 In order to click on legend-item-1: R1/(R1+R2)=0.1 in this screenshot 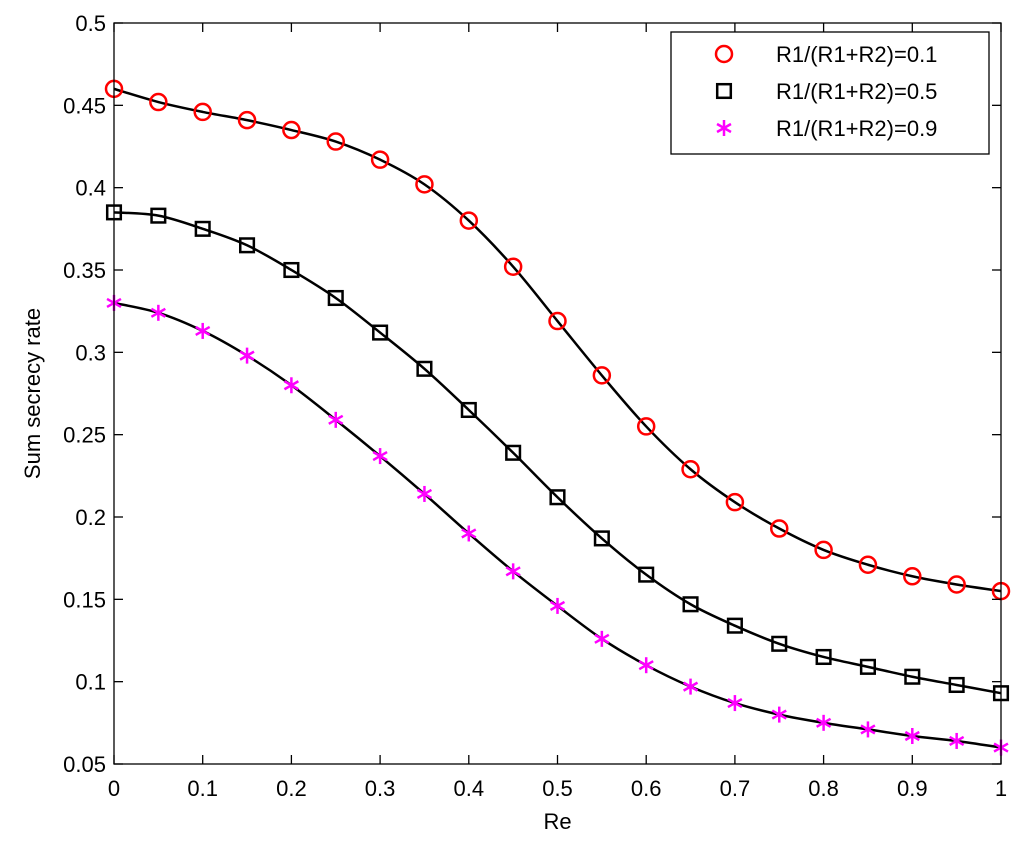, I will do `click(825, 54)`.